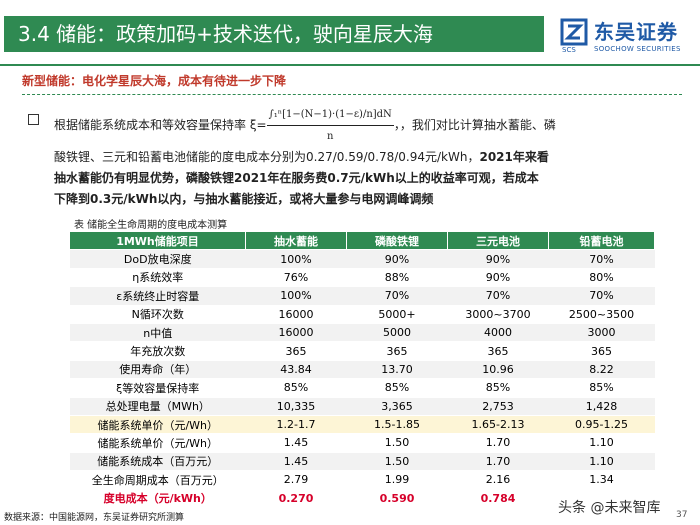  I want to click on table-cell: 0.95-1.25, so click(601, 425).